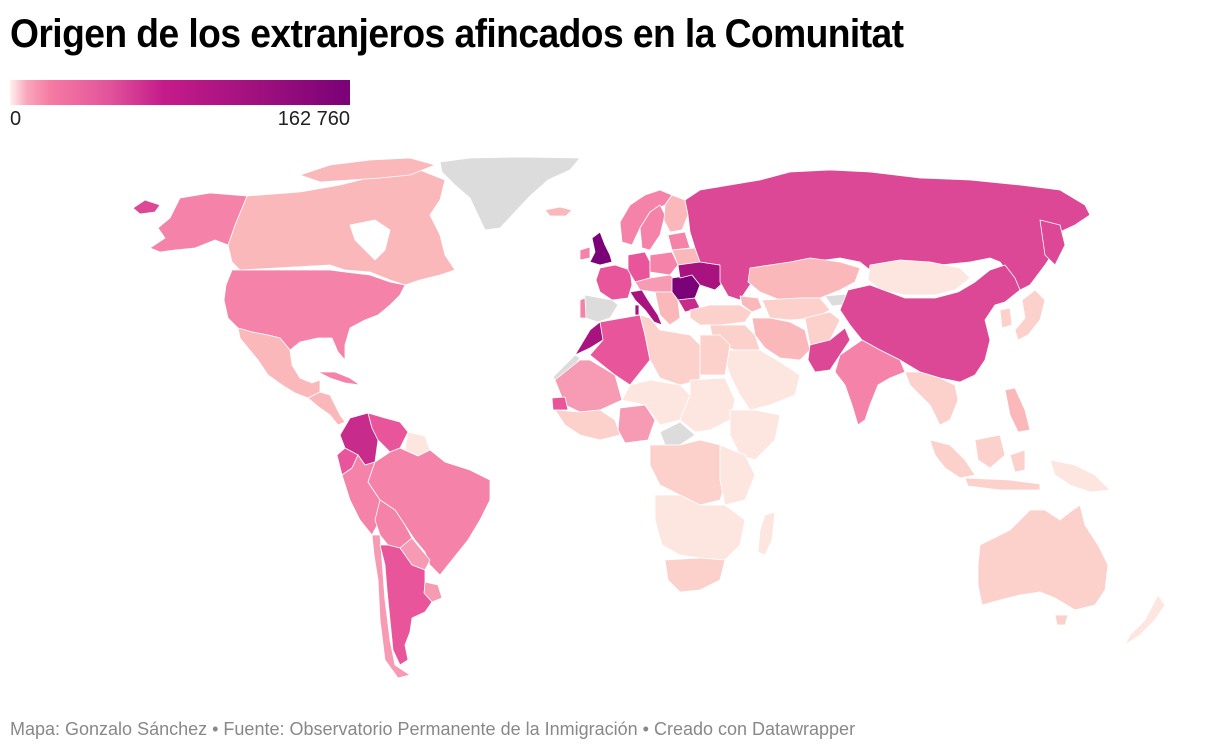 This screenshot has height=754, width=1220. What do you see at coordinates (341, 227) in the screenshot?
I see `region-canada` at bounding box center [341, 227].